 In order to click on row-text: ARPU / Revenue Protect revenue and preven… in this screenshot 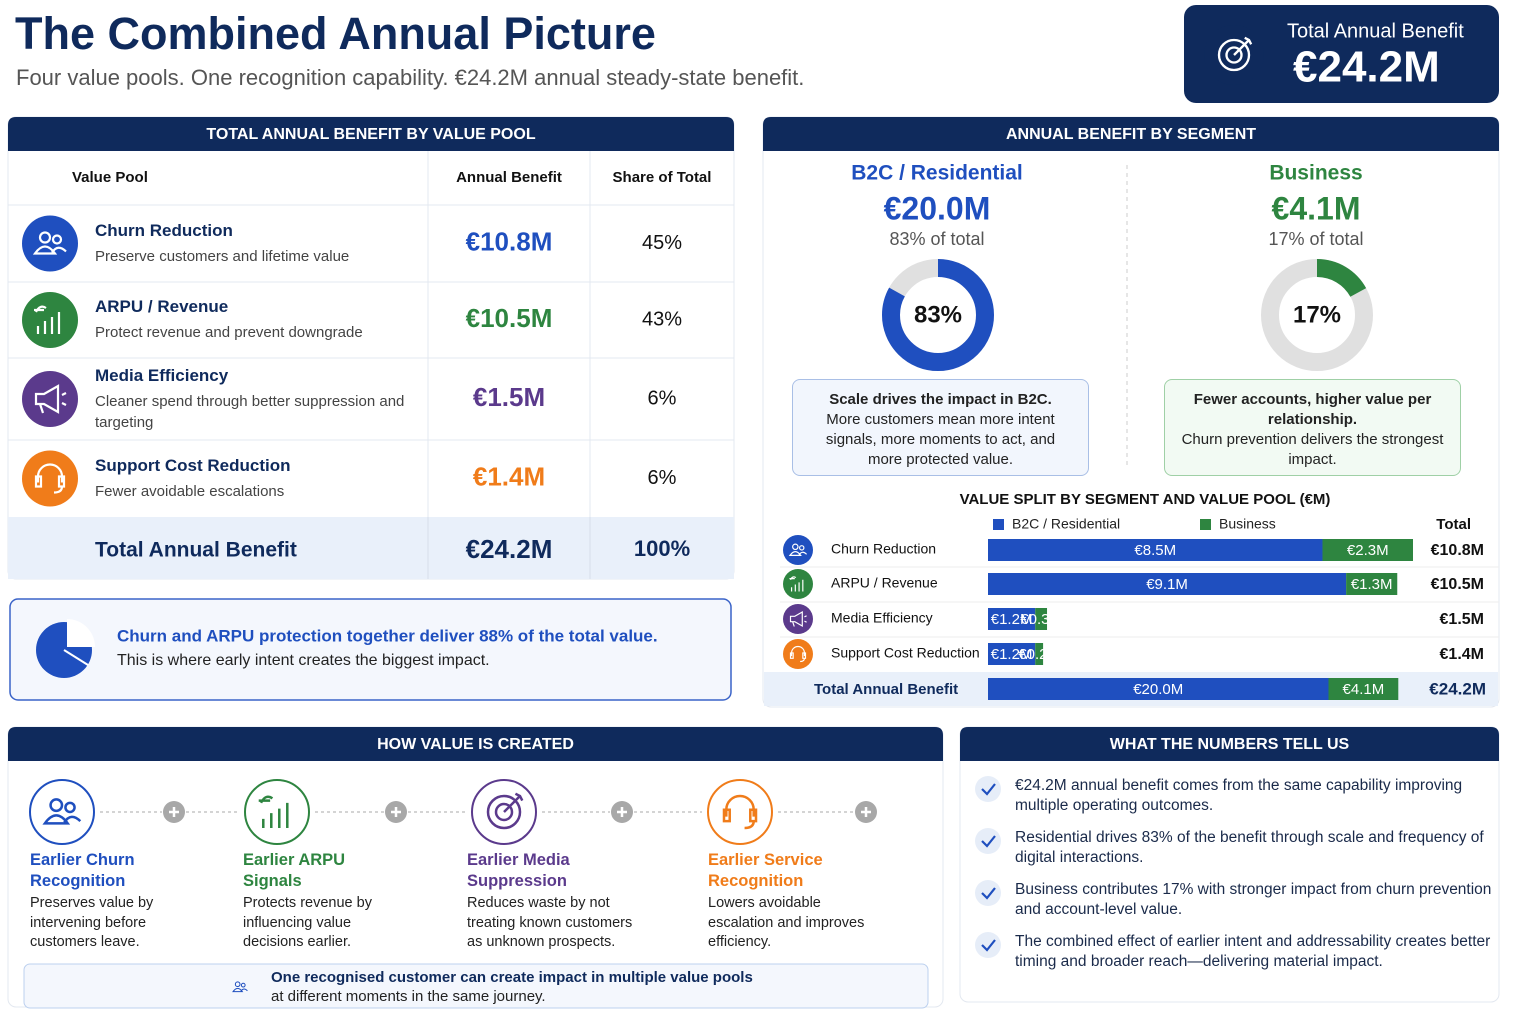, I will do `click(255, 320)`.